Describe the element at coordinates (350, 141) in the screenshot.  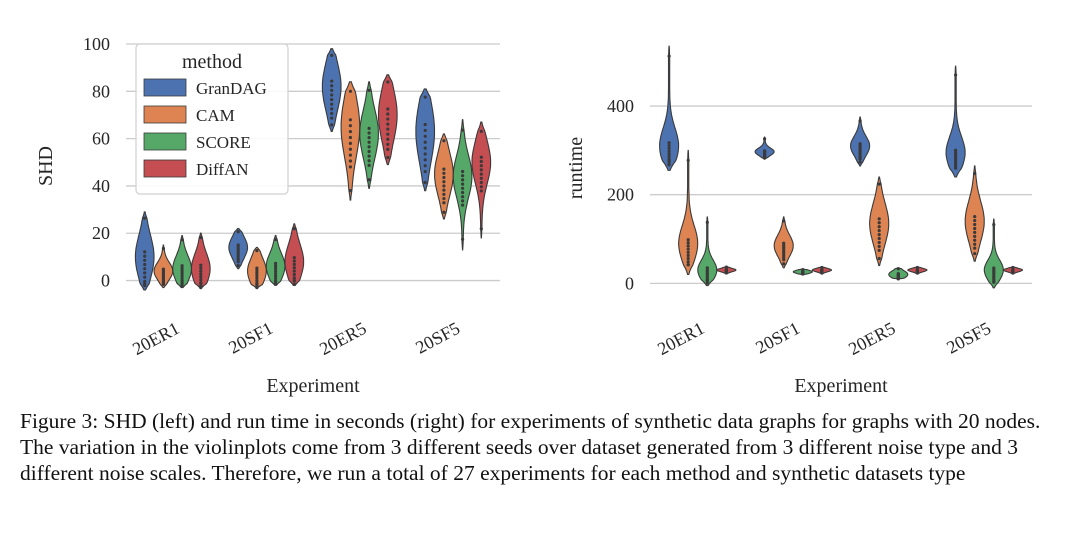
I see `violin-cam-20er5` at that location.